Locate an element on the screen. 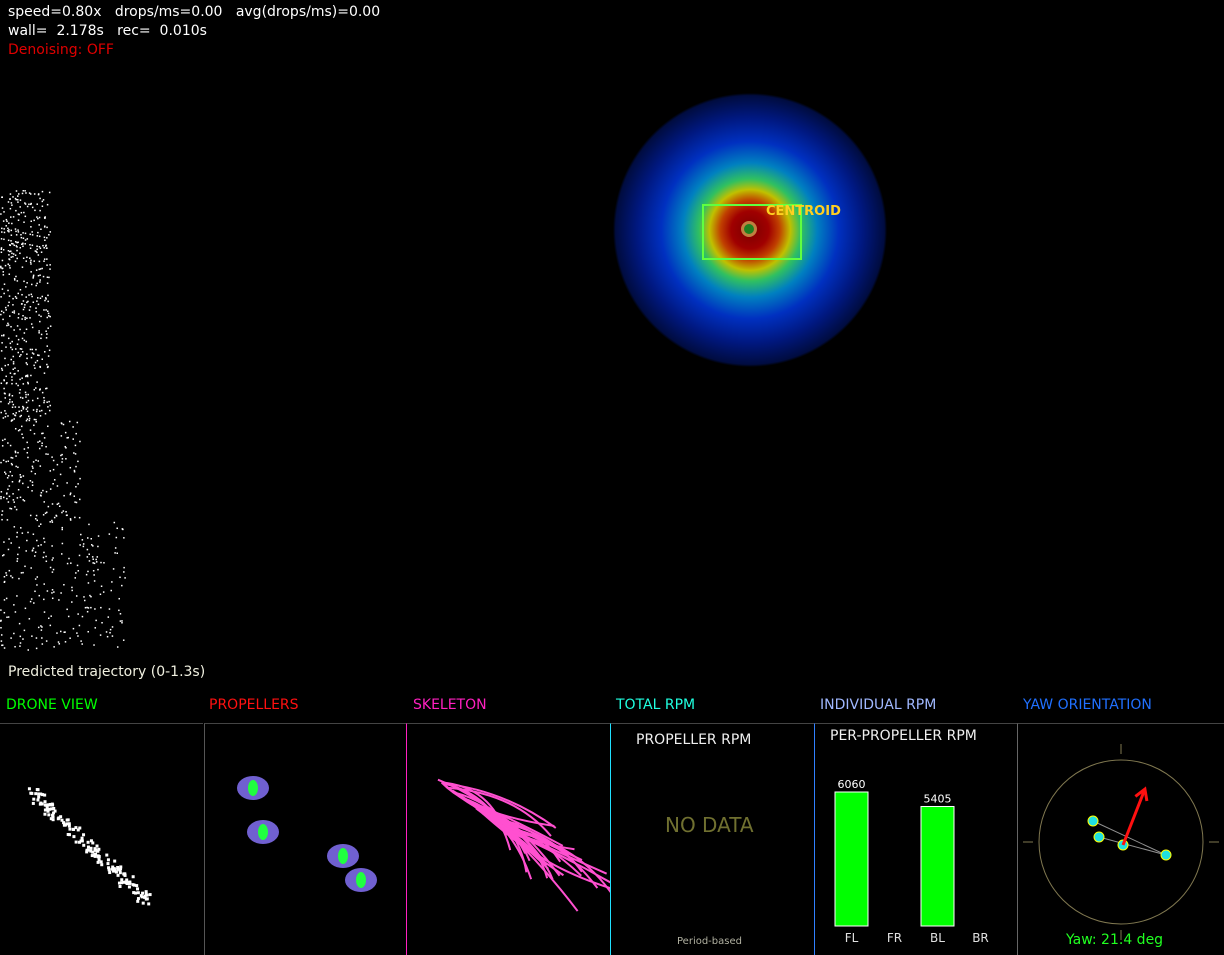  propellers-panel is located at coordinates (306, 839).